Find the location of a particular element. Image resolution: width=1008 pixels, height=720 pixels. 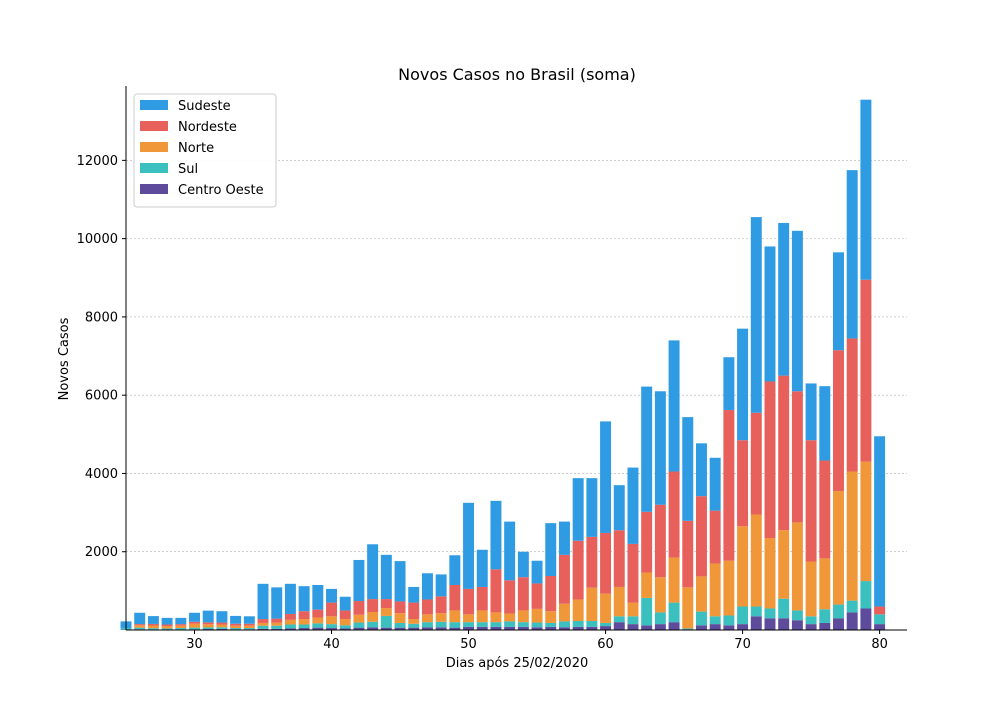

y-axis-label: Novos Casos is located at coordinates (64, 358).